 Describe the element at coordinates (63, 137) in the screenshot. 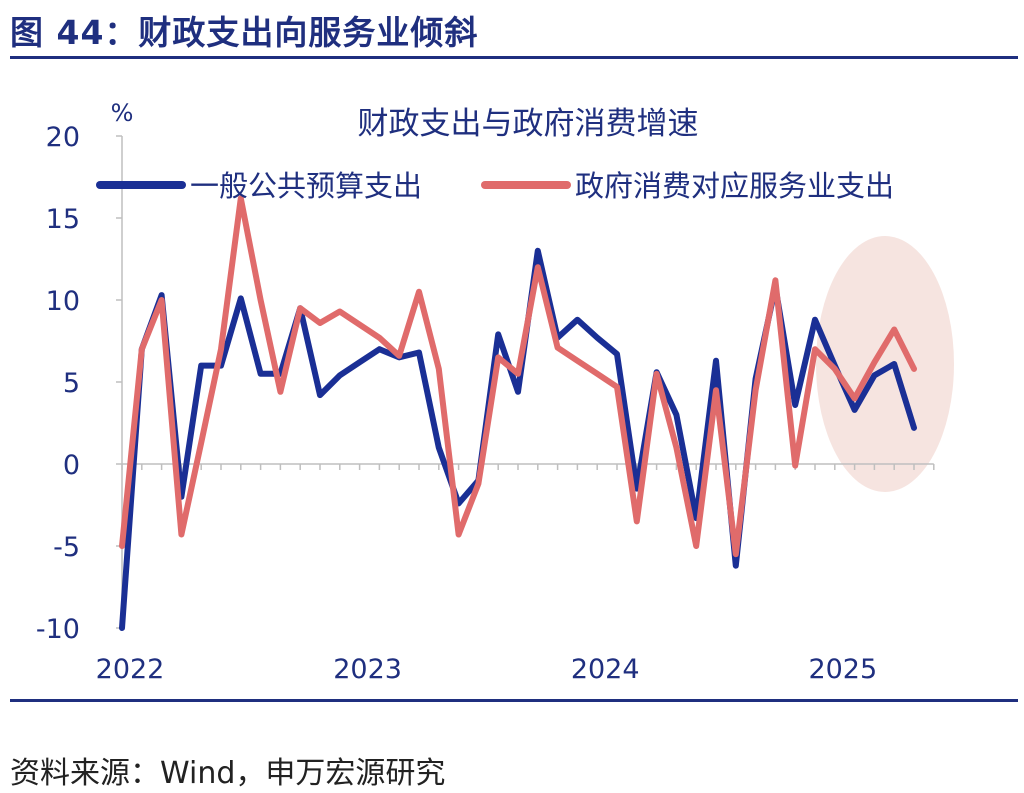

I see `y-tick-label: 20` at that location.